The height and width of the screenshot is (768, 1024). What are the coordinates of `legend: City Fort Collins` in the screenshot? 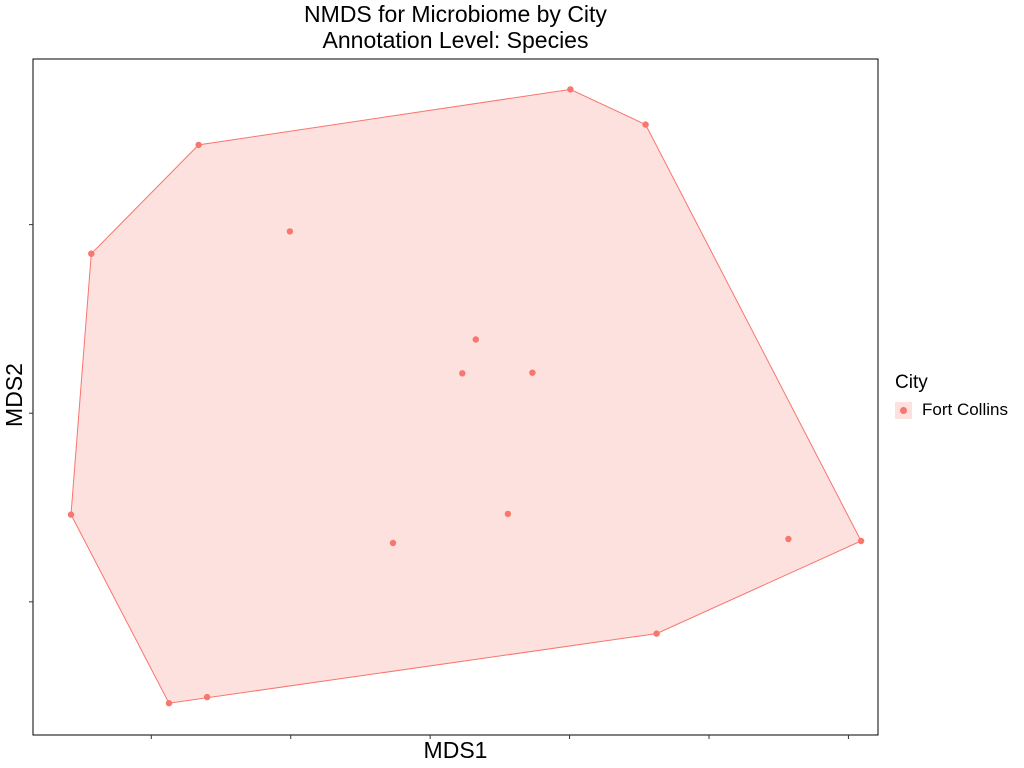 It's located at (951, 396).